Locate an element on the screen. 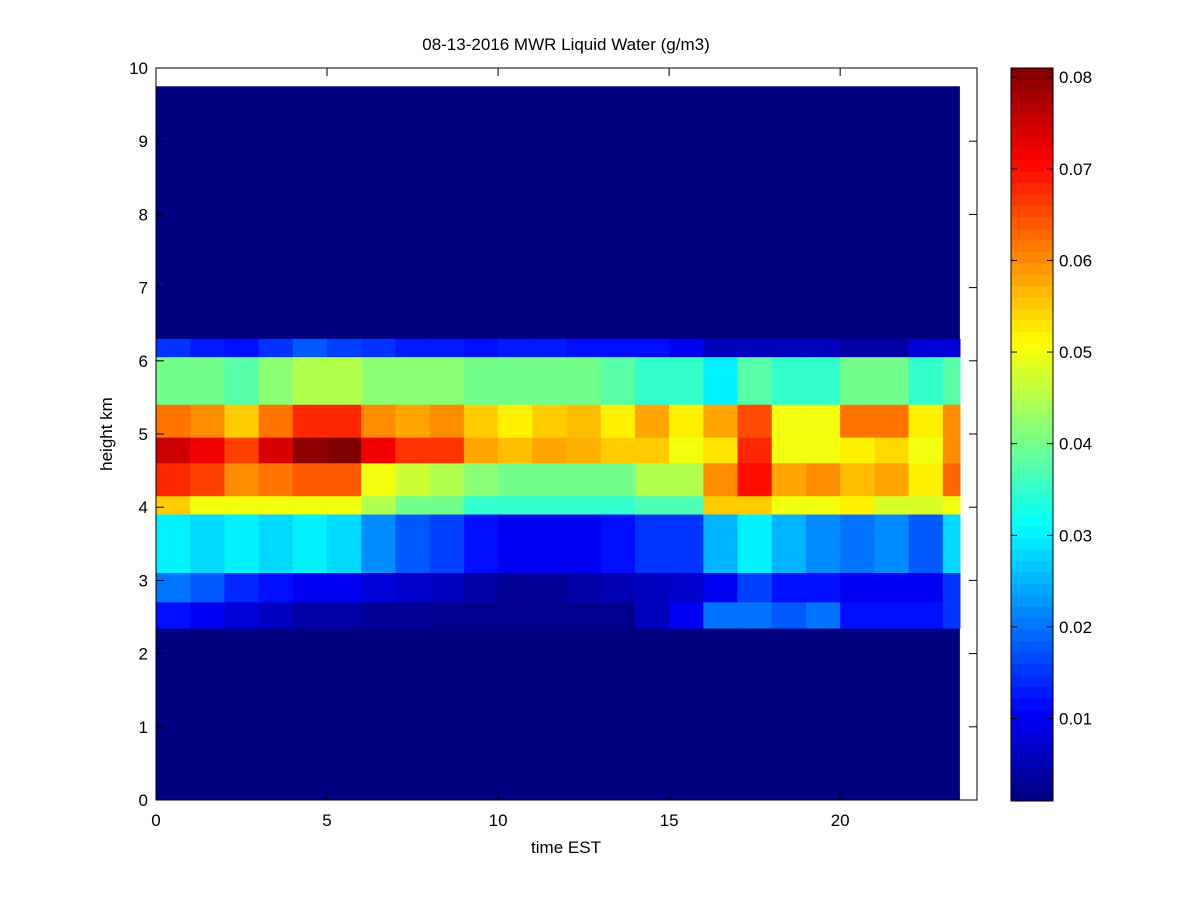  y-axis-label: height km is located at coordinates (106, 434).